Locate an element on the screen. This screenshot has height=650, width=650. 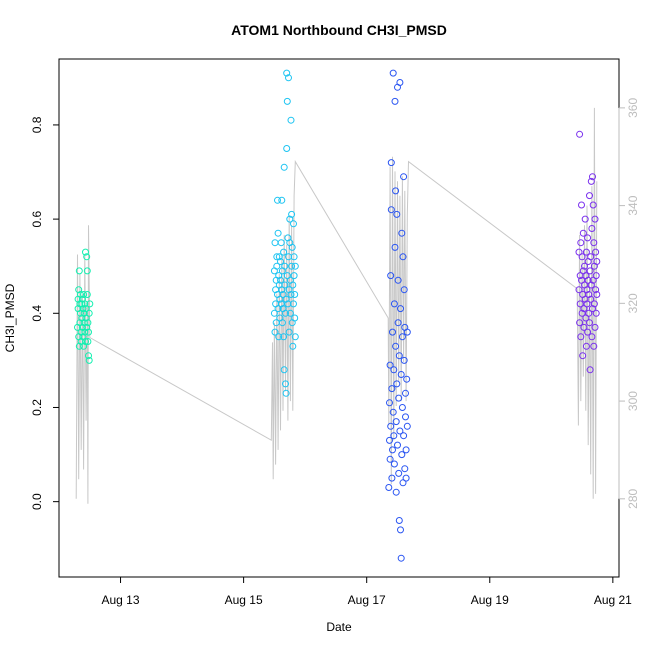
y-axis-left: 0.0 0.2 0.4 0.6 0.8 is located at coordinates (45, 313).